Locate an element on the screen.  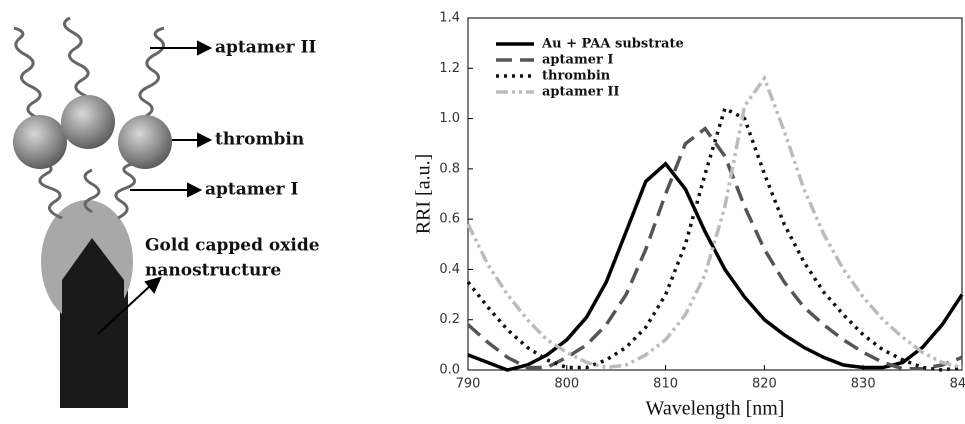
aptamers is located at coordinates (89, 118).